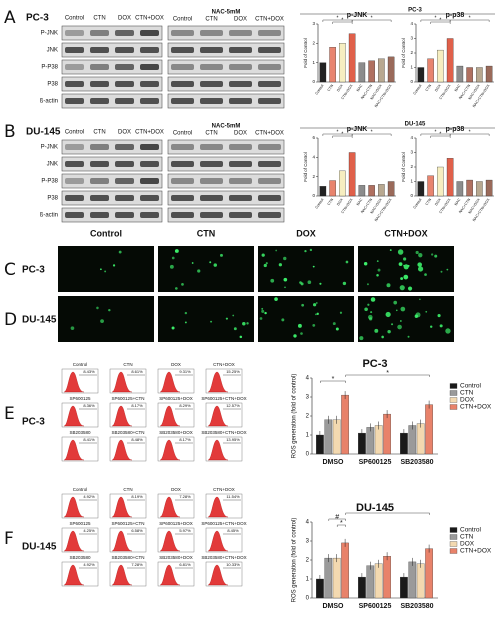  I want to click on row-label: JNK, so click(52, 51).